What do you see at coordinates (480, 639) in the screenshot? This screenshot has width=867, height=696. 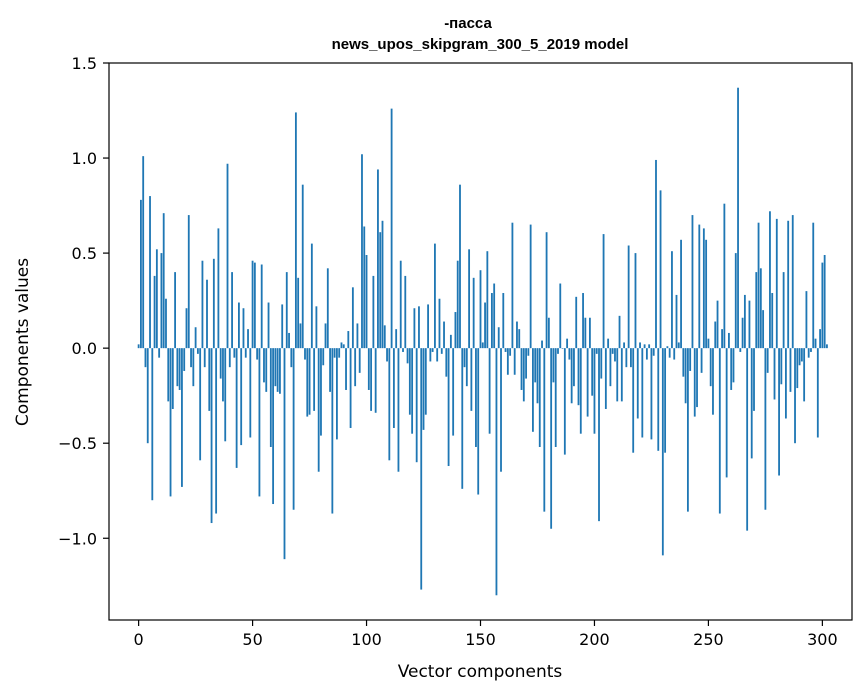 I see `x-tick-label: 150` at bounding box center [480, 639].